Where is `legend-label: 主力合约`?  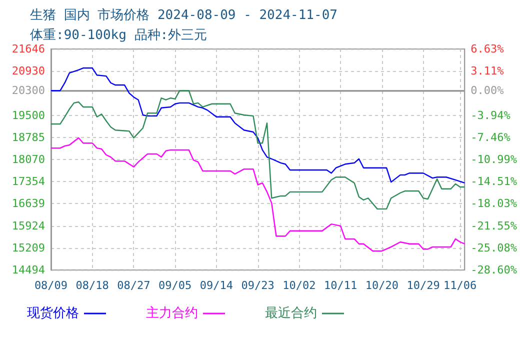
legend-label: 主力合约 is located at coordinates (172, 313).